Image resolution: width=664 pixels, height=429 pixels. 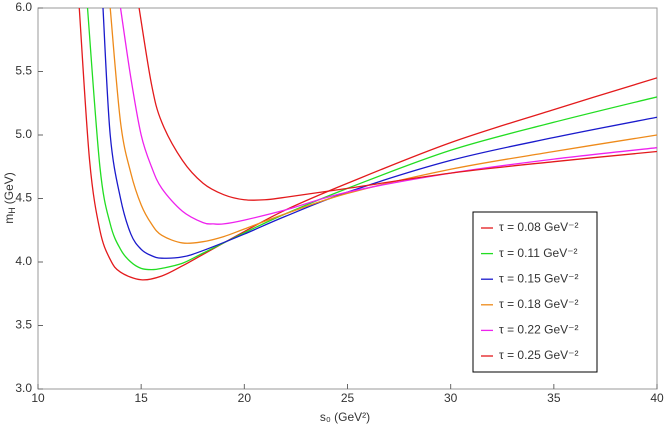 I want to click on legend-label: τ = 0.18 GeV⁻², so click(x=538, y=304).